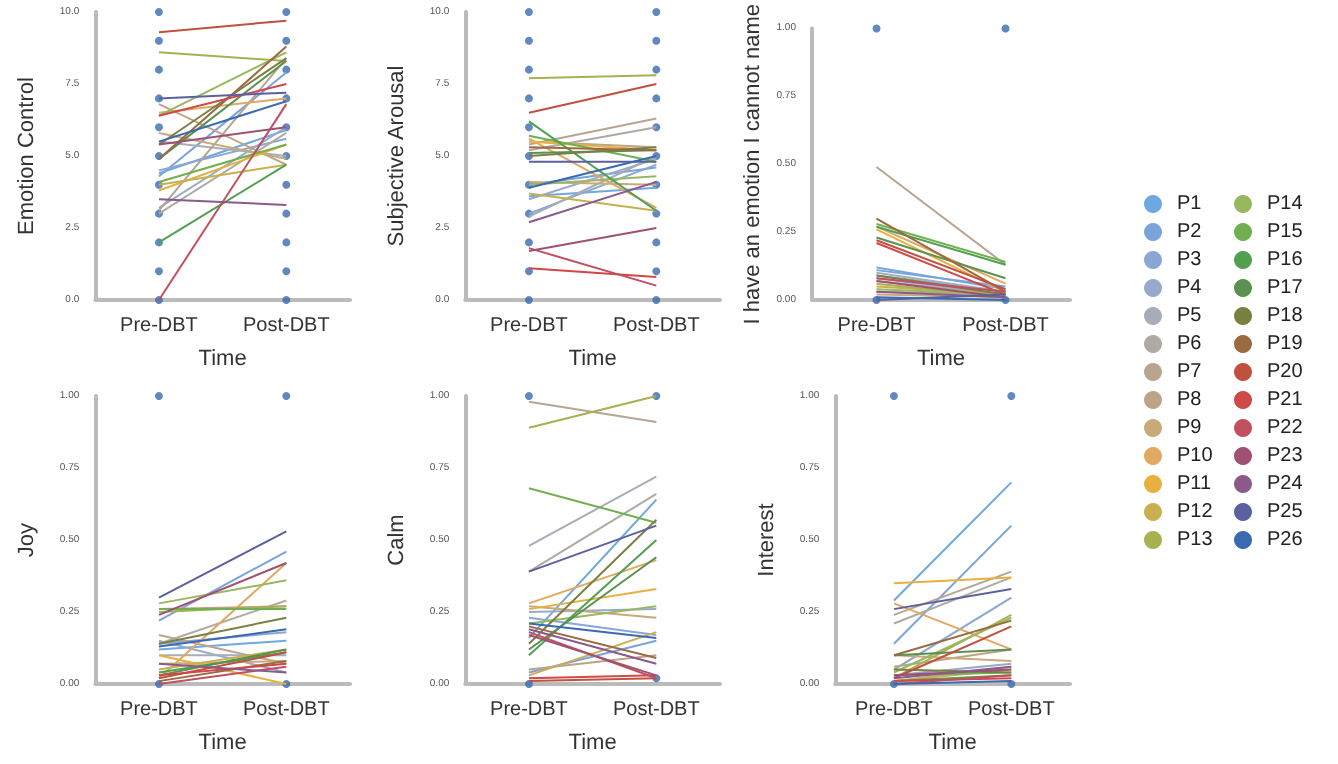  Describe the element at coordinates (1190, 344) in the screenshot. I see `legend-label: P6` at that location.